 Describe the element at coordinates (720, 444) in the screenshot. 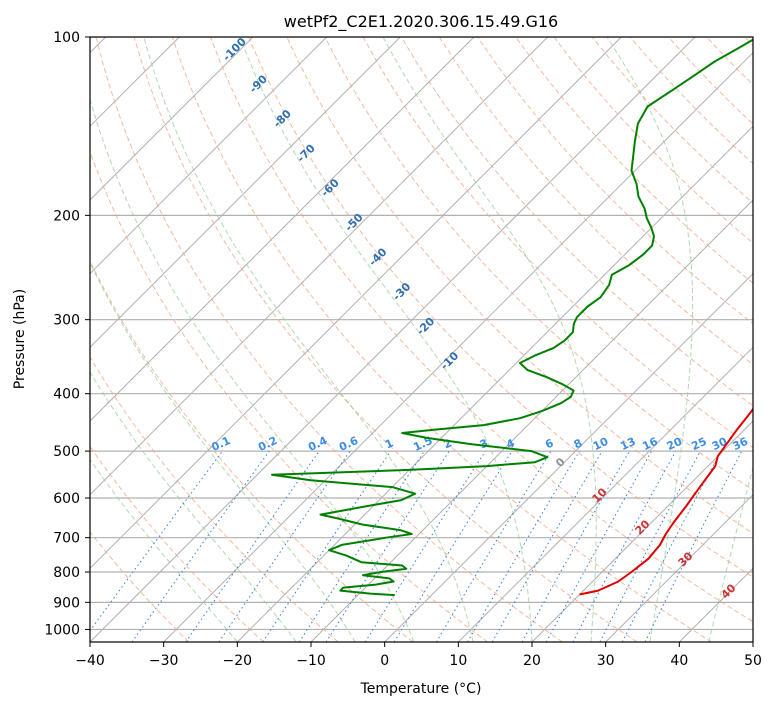

I see `mixing-ratio-label: 30` at that location.